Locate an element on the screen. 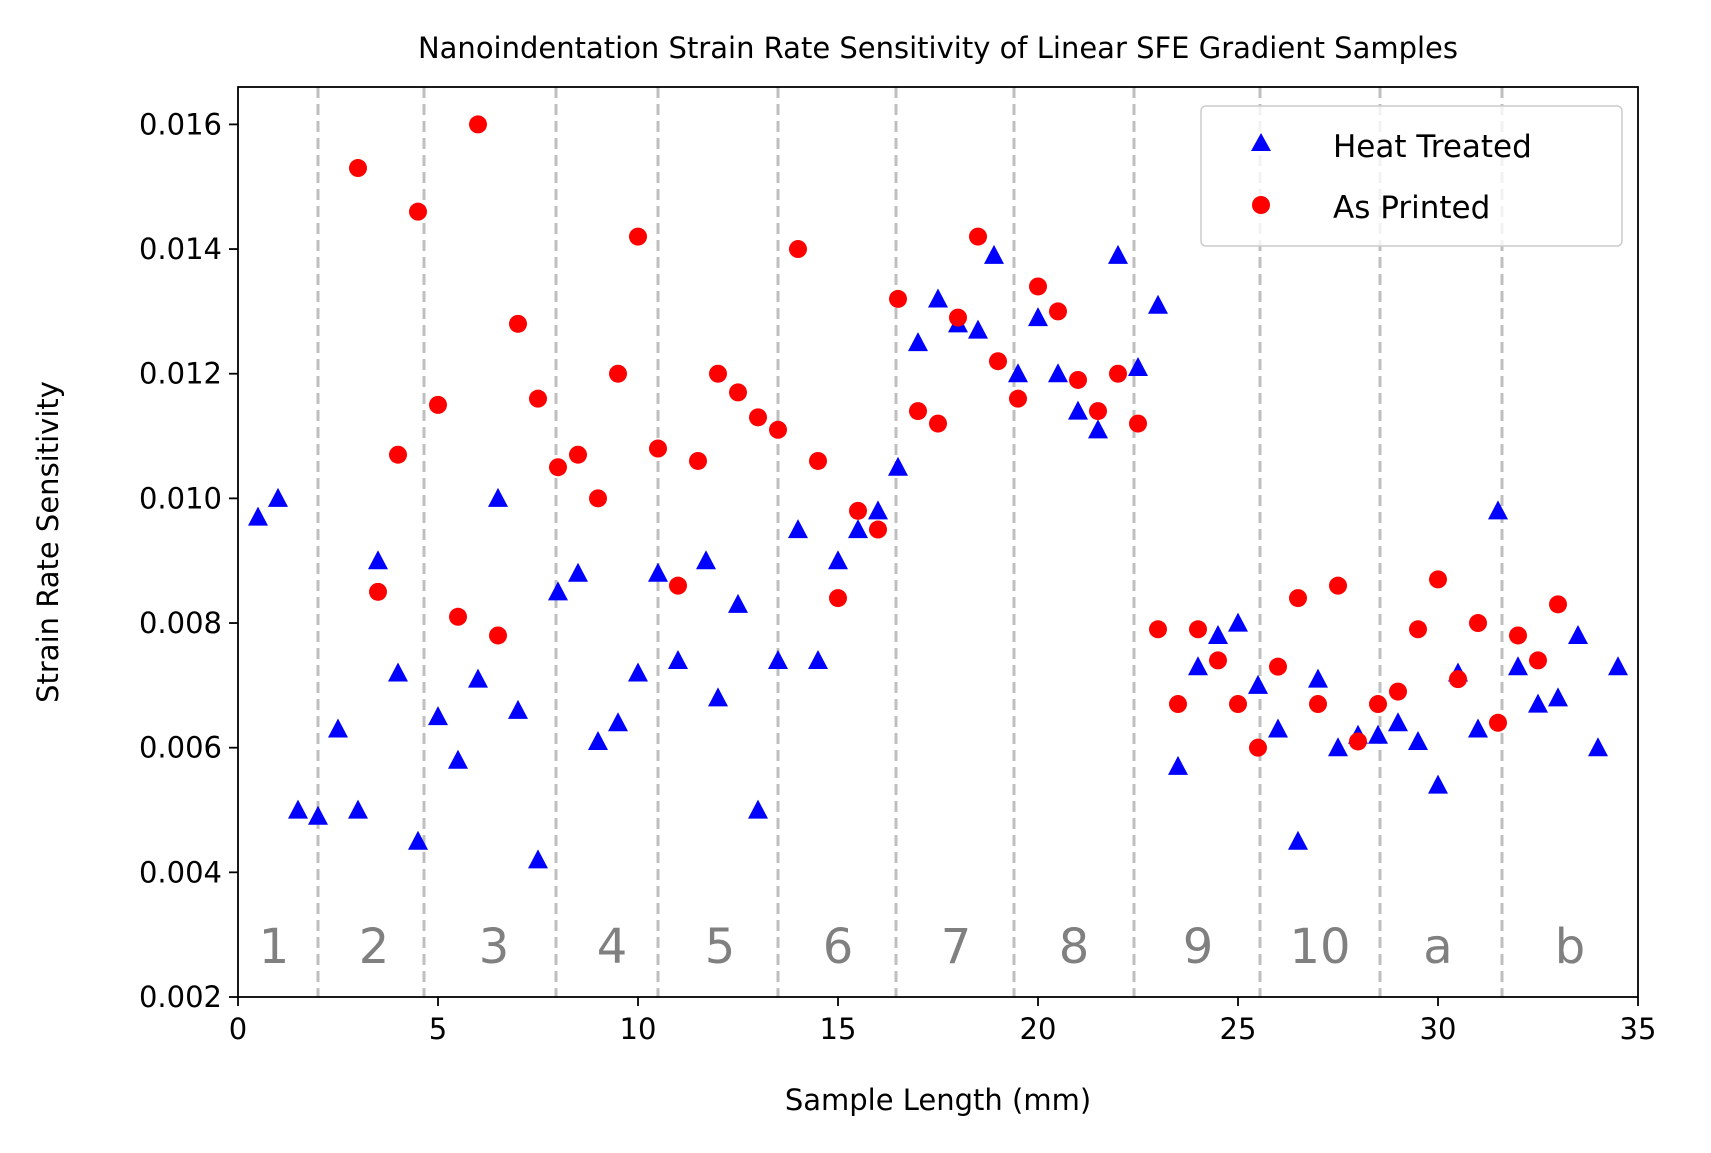 This screenshot has height=1153, width=1711. section-label-4: 4 is located at coordinates (612, 947).